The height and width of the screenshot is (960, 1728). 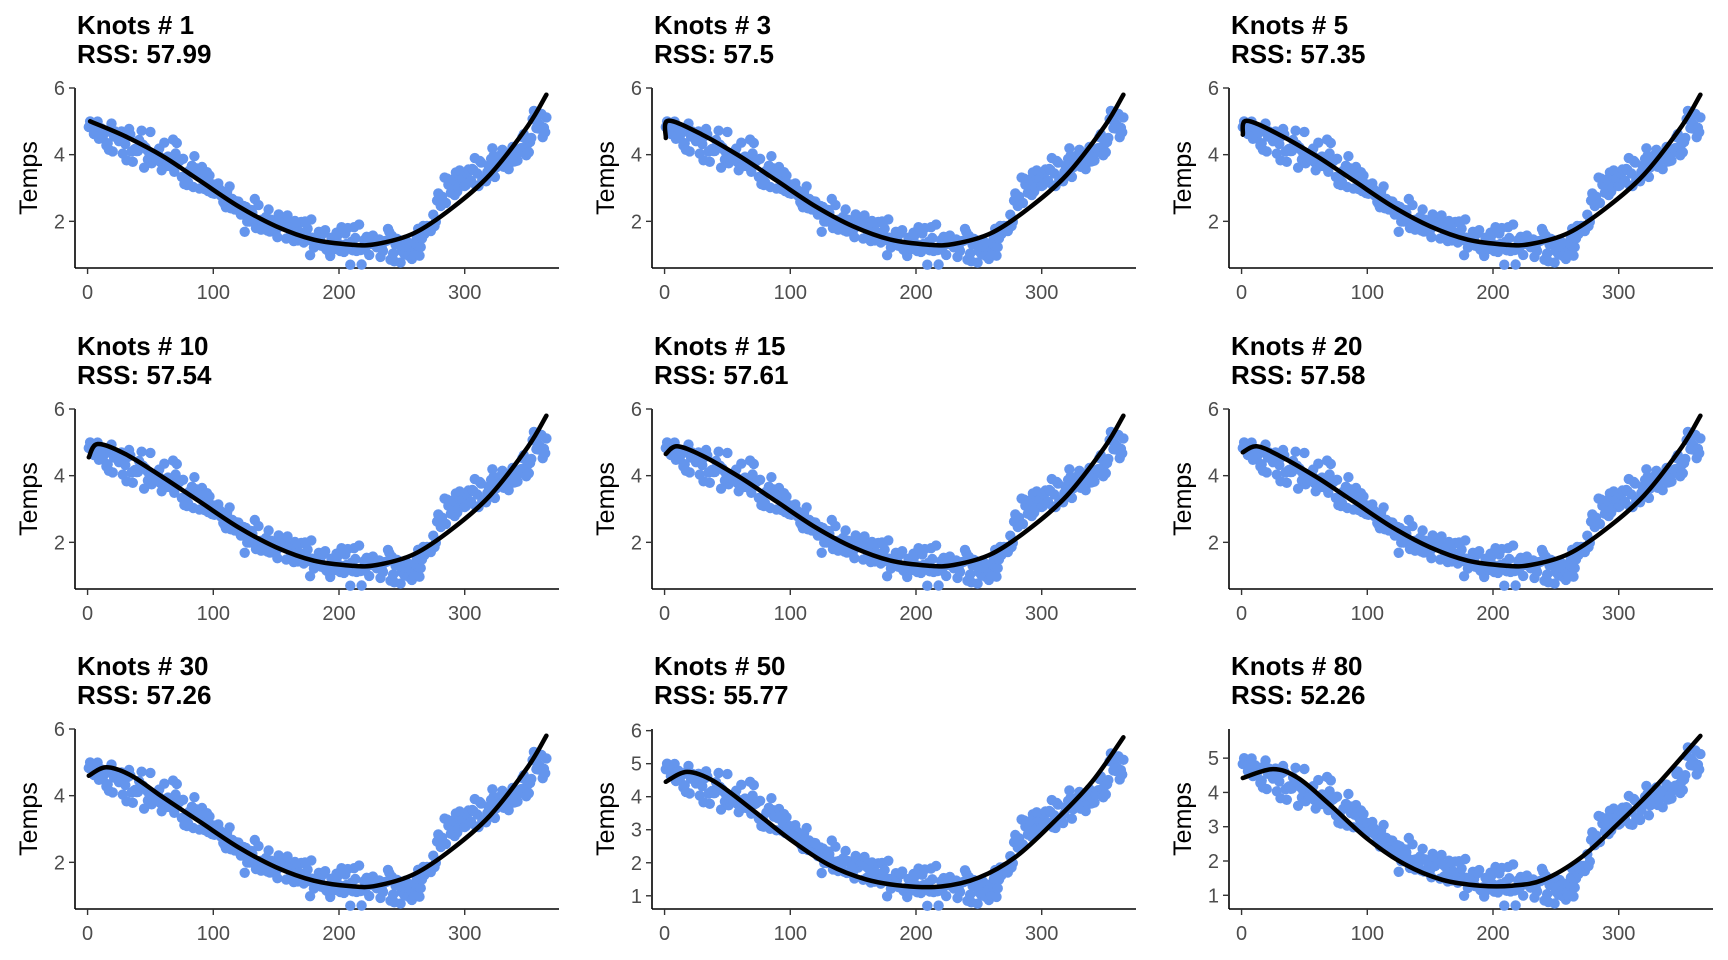 What do you see at coordinates (144, 375) in the screenshot?
I see `panel-subtitle: RSS: 57.54` at bounding box center [144, 375].